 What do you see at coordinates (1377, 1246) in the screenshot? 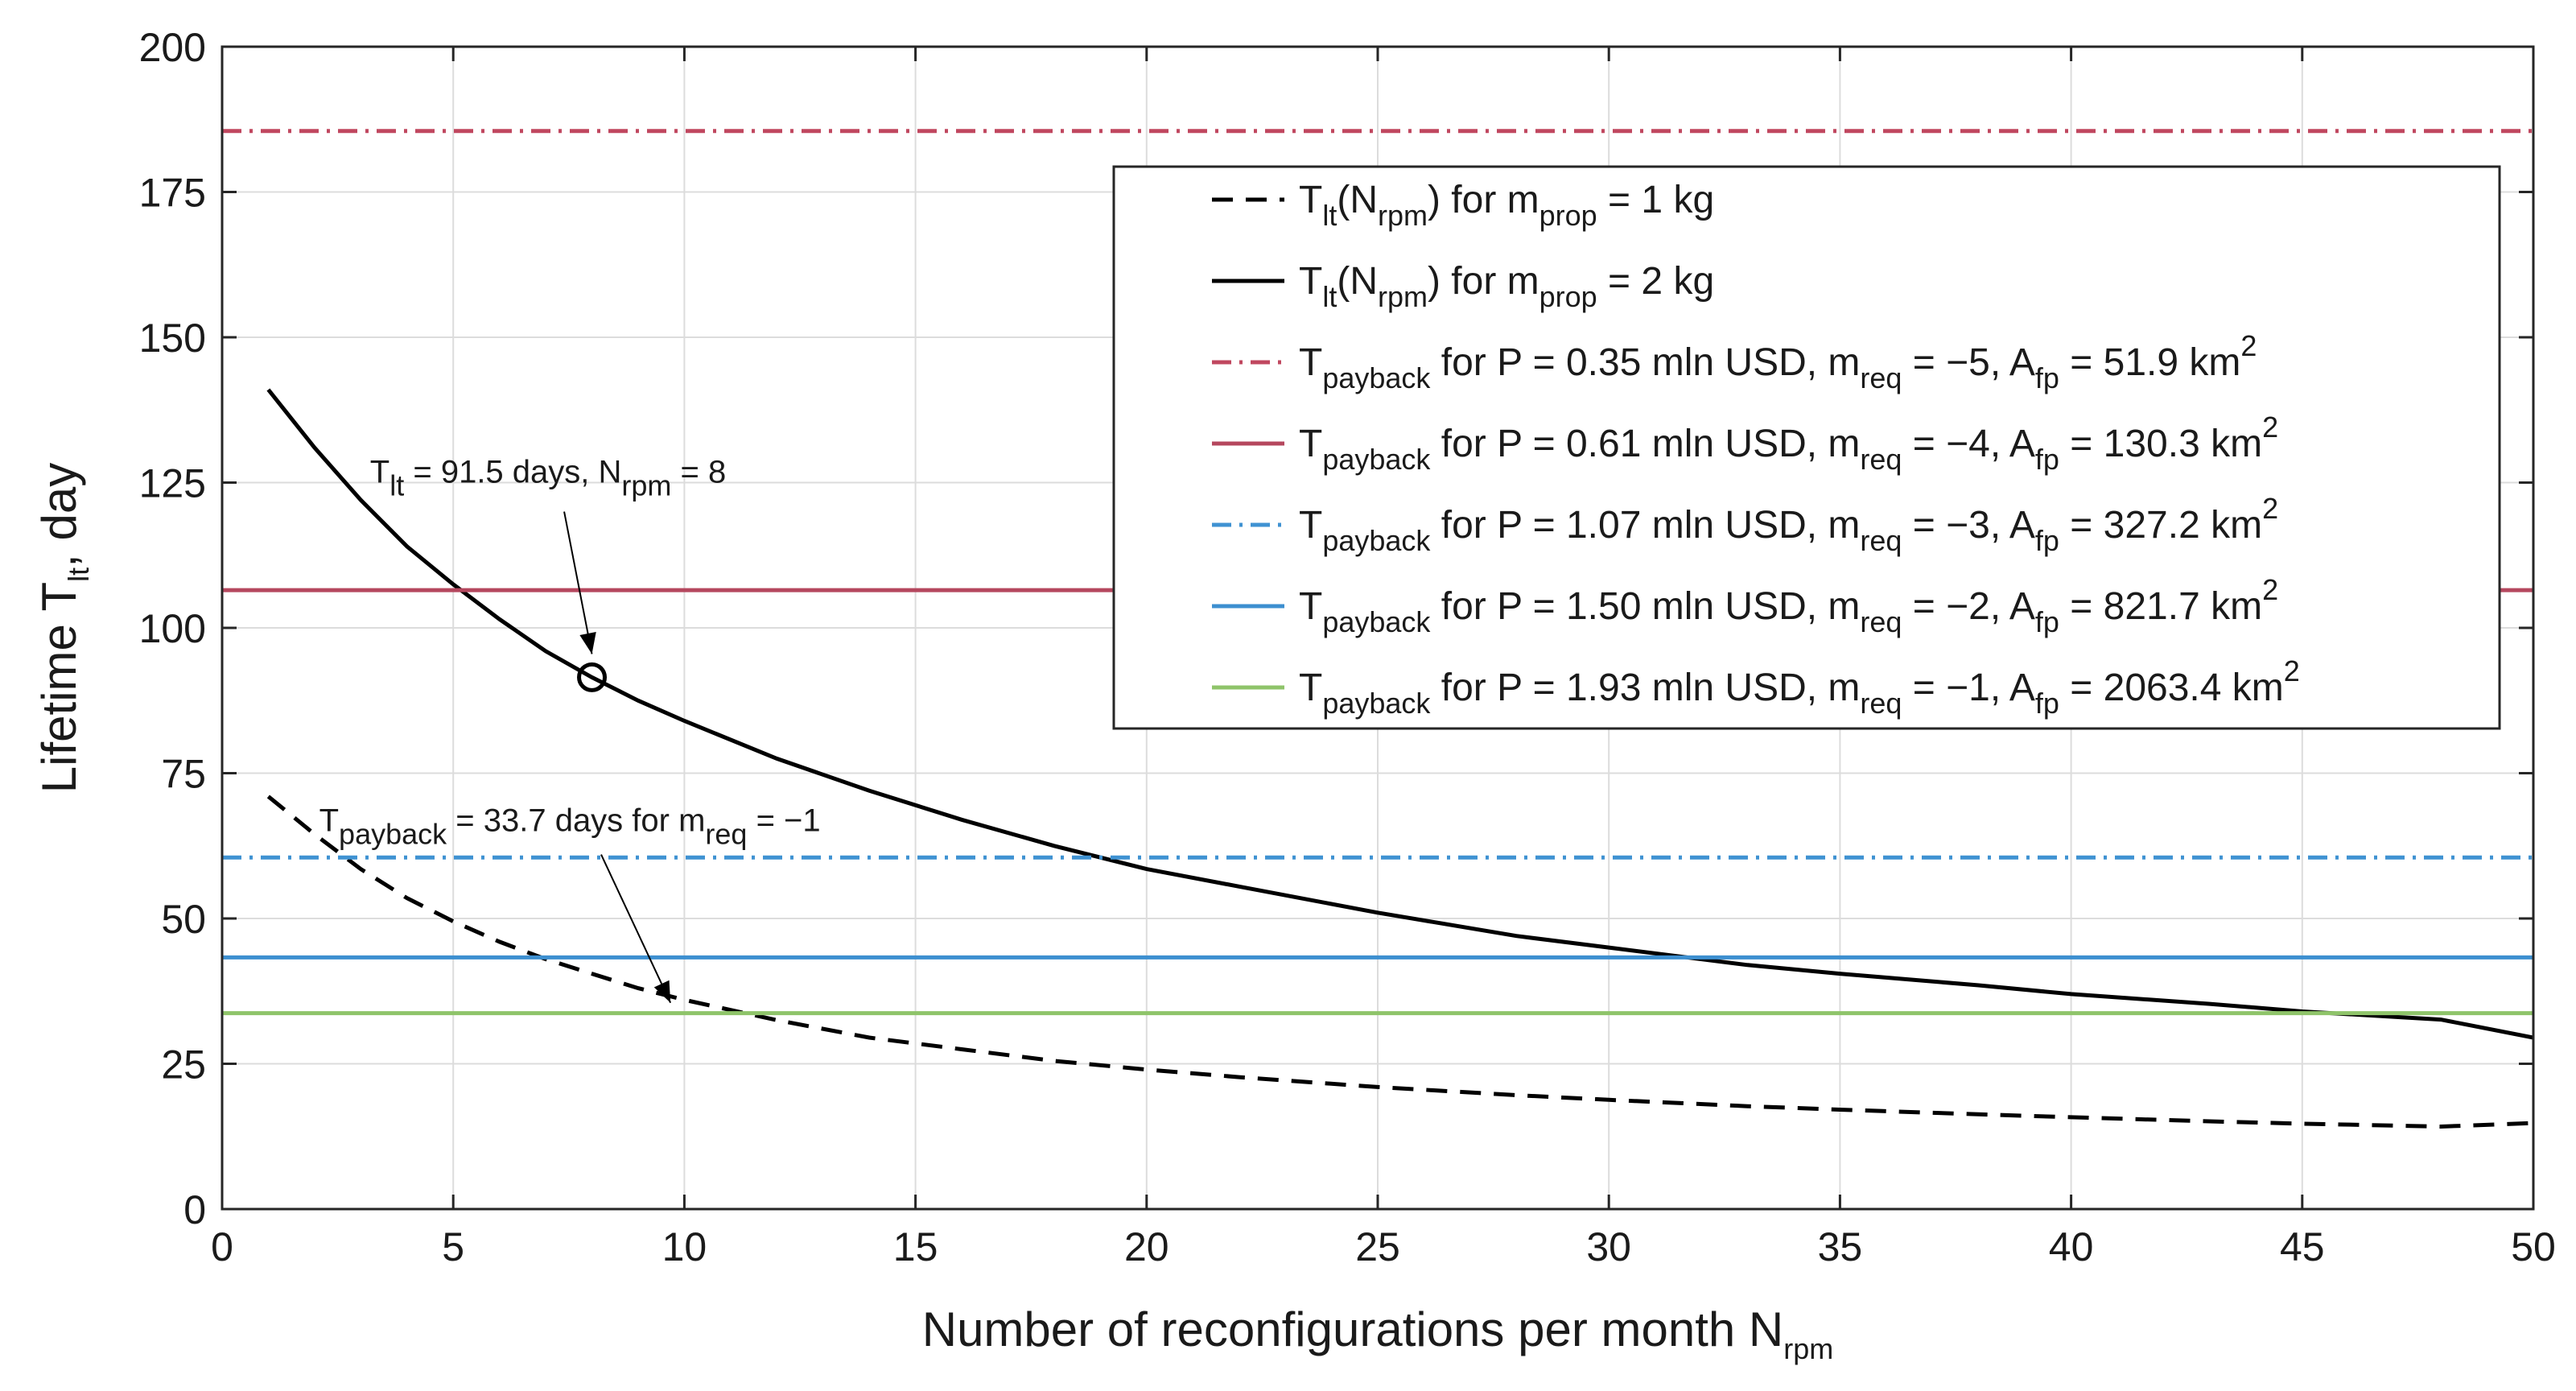
I see `x-tick-label: 25` at bounding box center [1377, 1246].